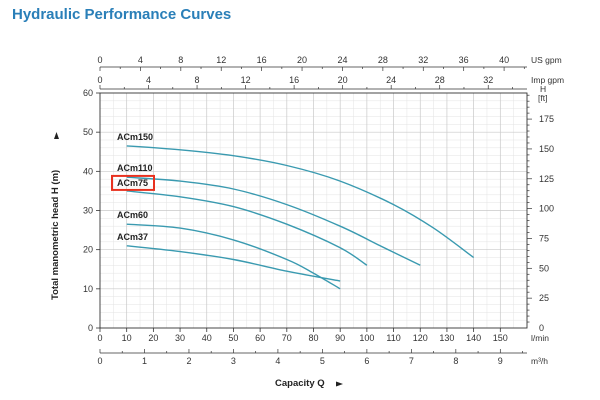  I want to click on x-axis-title-arrow, so click(339, 384).